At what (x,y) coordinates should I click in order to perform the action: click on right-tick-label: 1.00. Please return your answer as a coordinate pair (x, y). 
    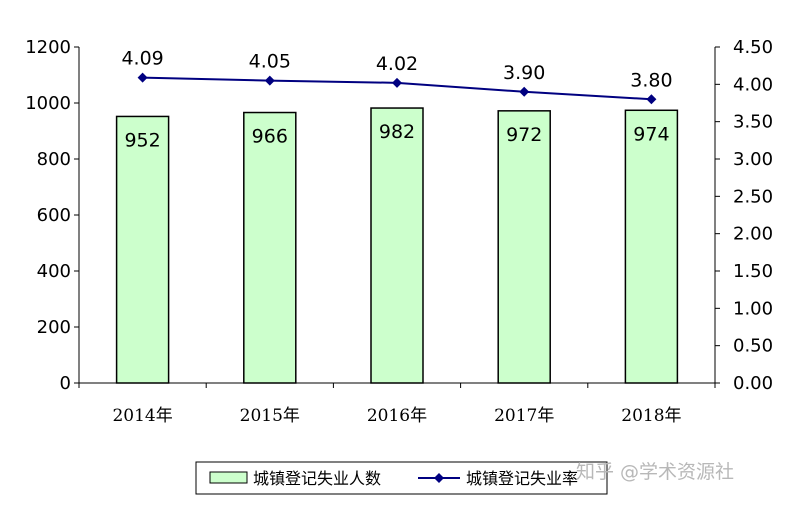
    Looking at the image, I should click on (753, 308).